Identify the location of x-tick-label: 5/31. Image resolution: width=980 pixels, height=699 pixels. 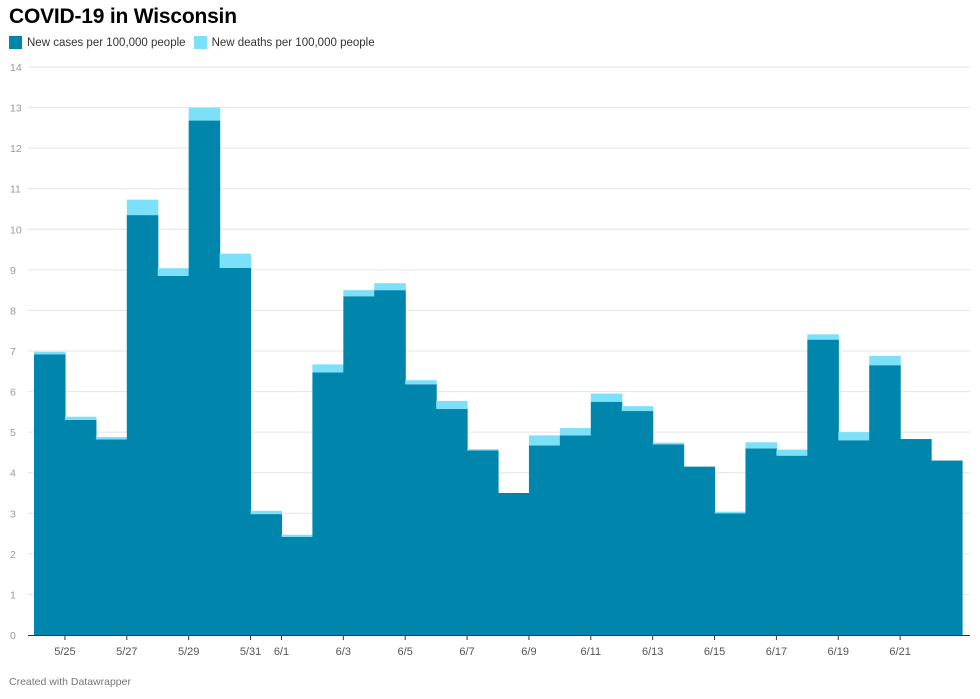
(250, 652).